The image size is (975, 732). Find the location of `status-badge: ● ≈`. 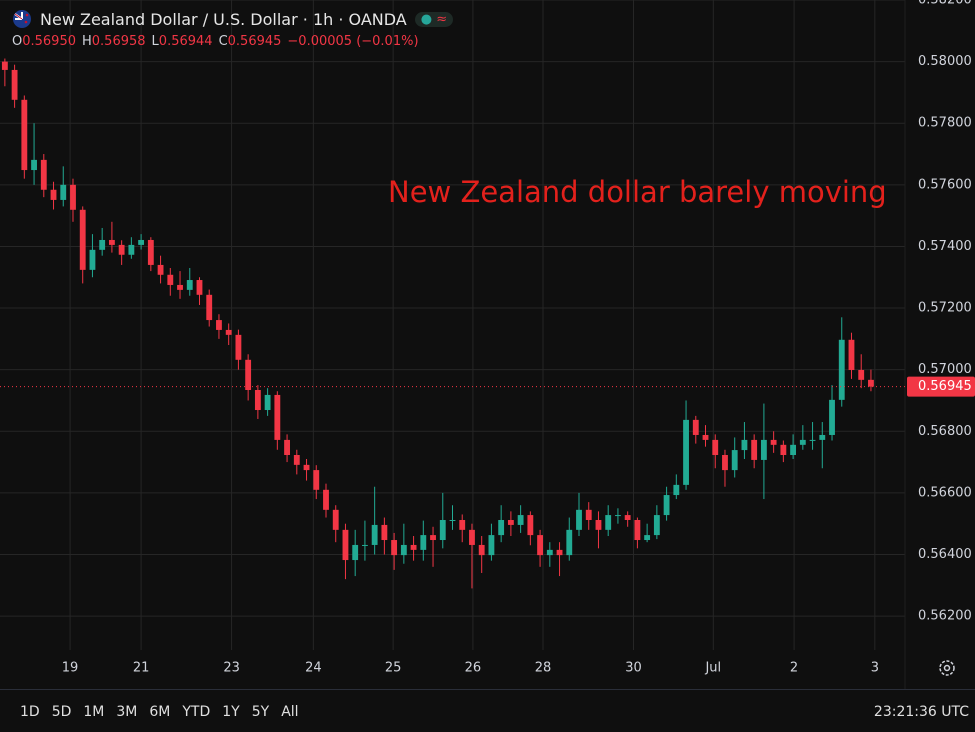

status-badge: ● ≈ is located at coordinates (434, 19).